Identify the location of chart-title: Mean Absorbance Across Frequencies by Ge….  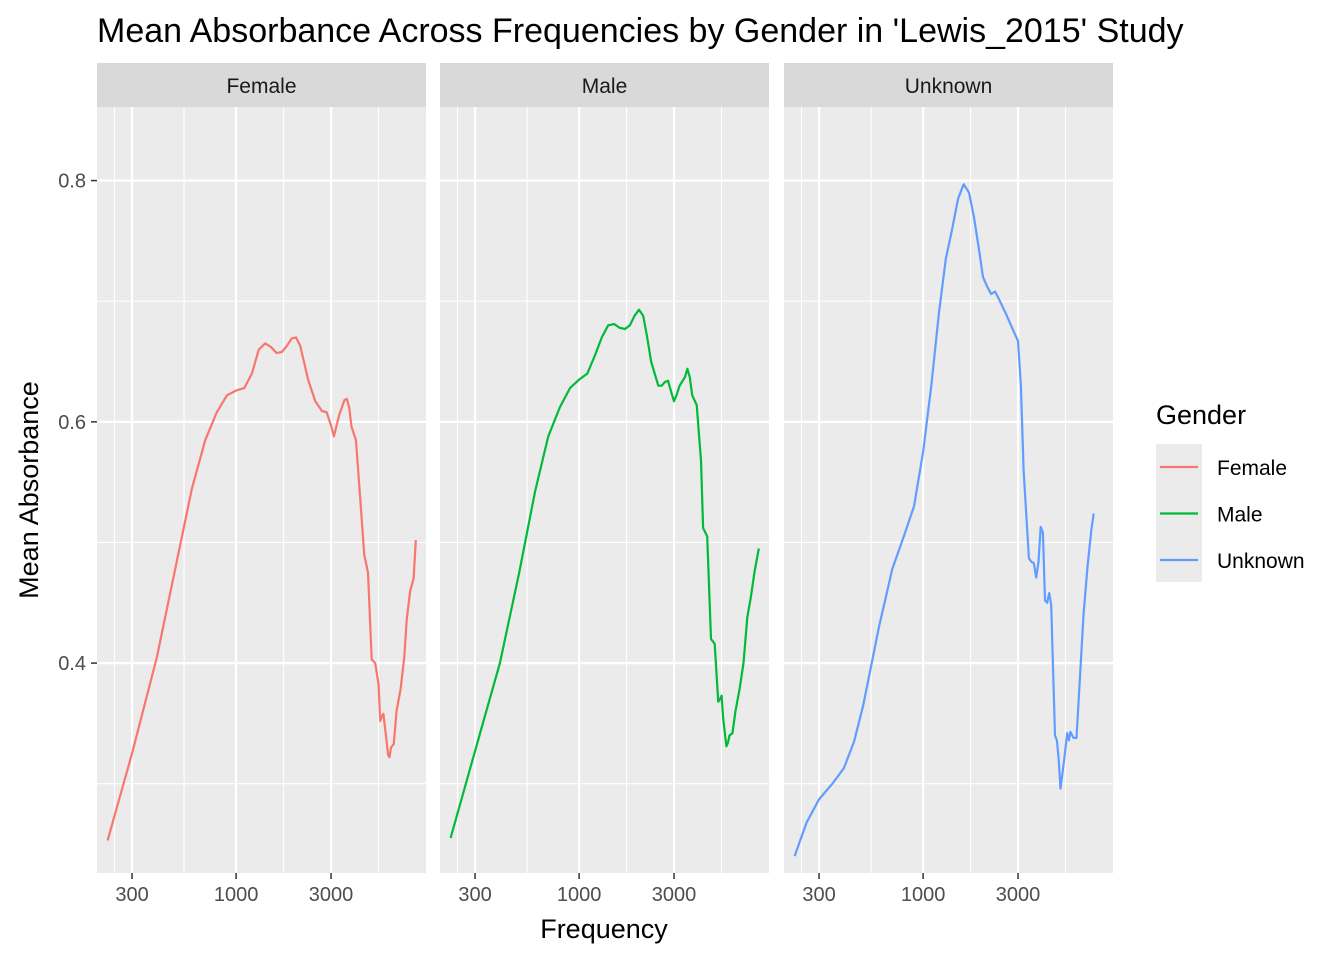
(640, 31).